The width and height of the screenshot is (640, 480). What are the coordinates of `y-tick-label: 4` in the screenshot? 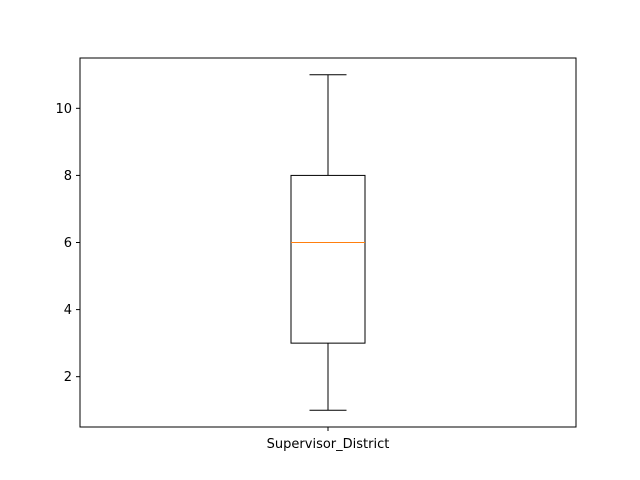 It's located at (68, 310).